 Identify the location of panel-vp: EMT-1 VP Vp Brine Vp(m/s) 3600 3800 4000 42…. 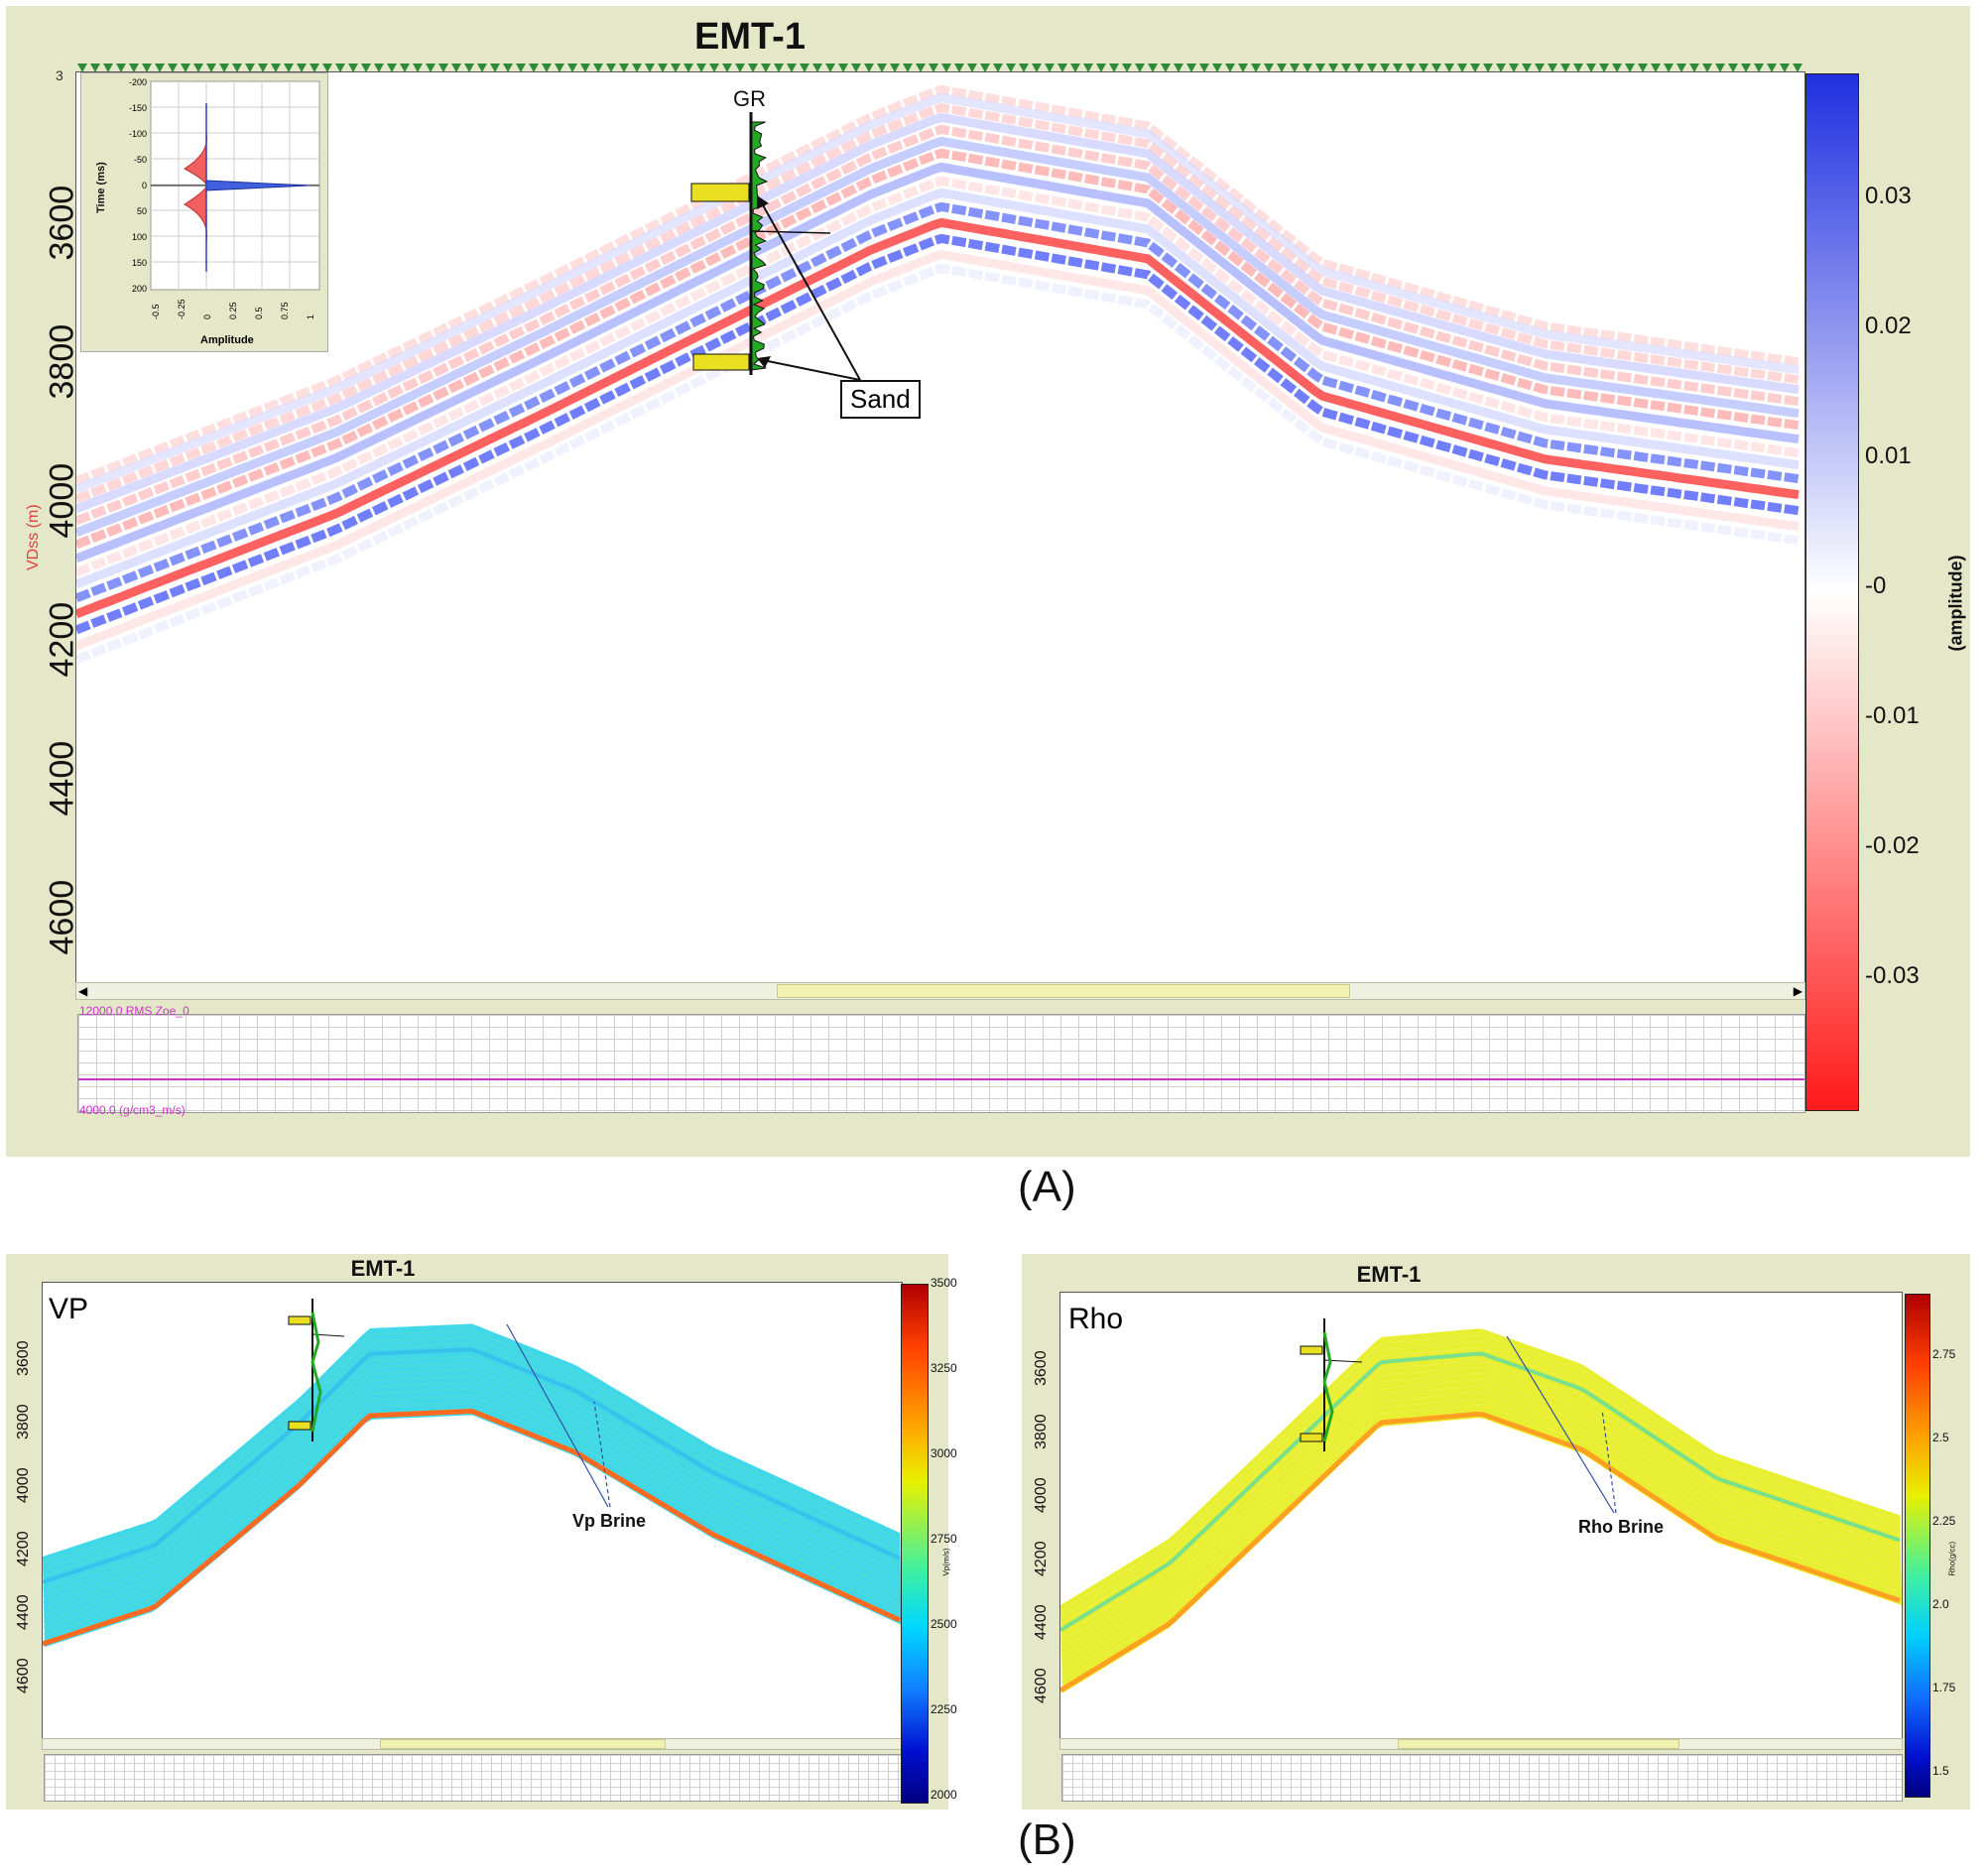
(482, 1532).